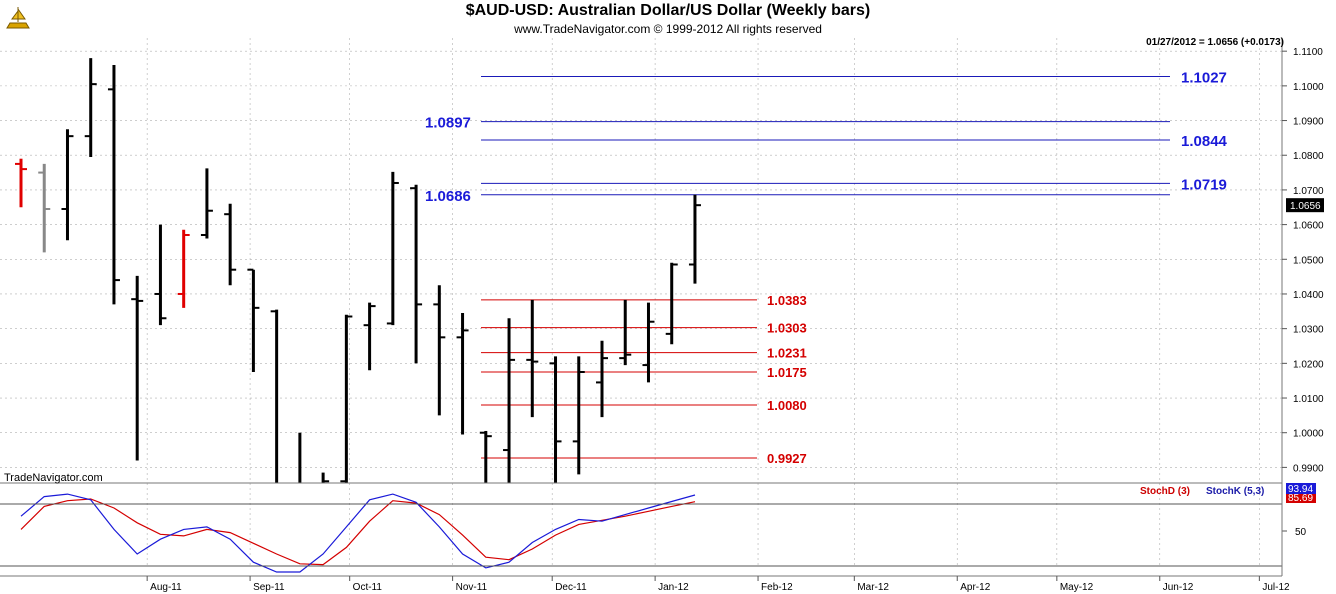 The image size is (1336, 594). Describe the element at coordinates (1308, 191) in the screenshot. I see `price-tick-label: 1.0700` at that location.